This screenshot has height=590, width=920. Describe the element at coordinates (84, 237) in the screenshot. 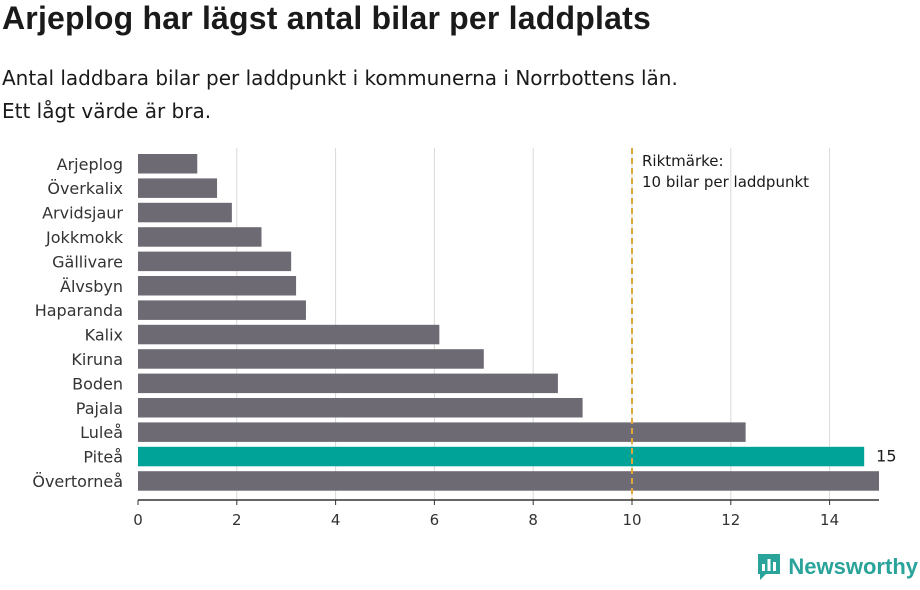

I see `category-label: Jokkmokk` at that location.